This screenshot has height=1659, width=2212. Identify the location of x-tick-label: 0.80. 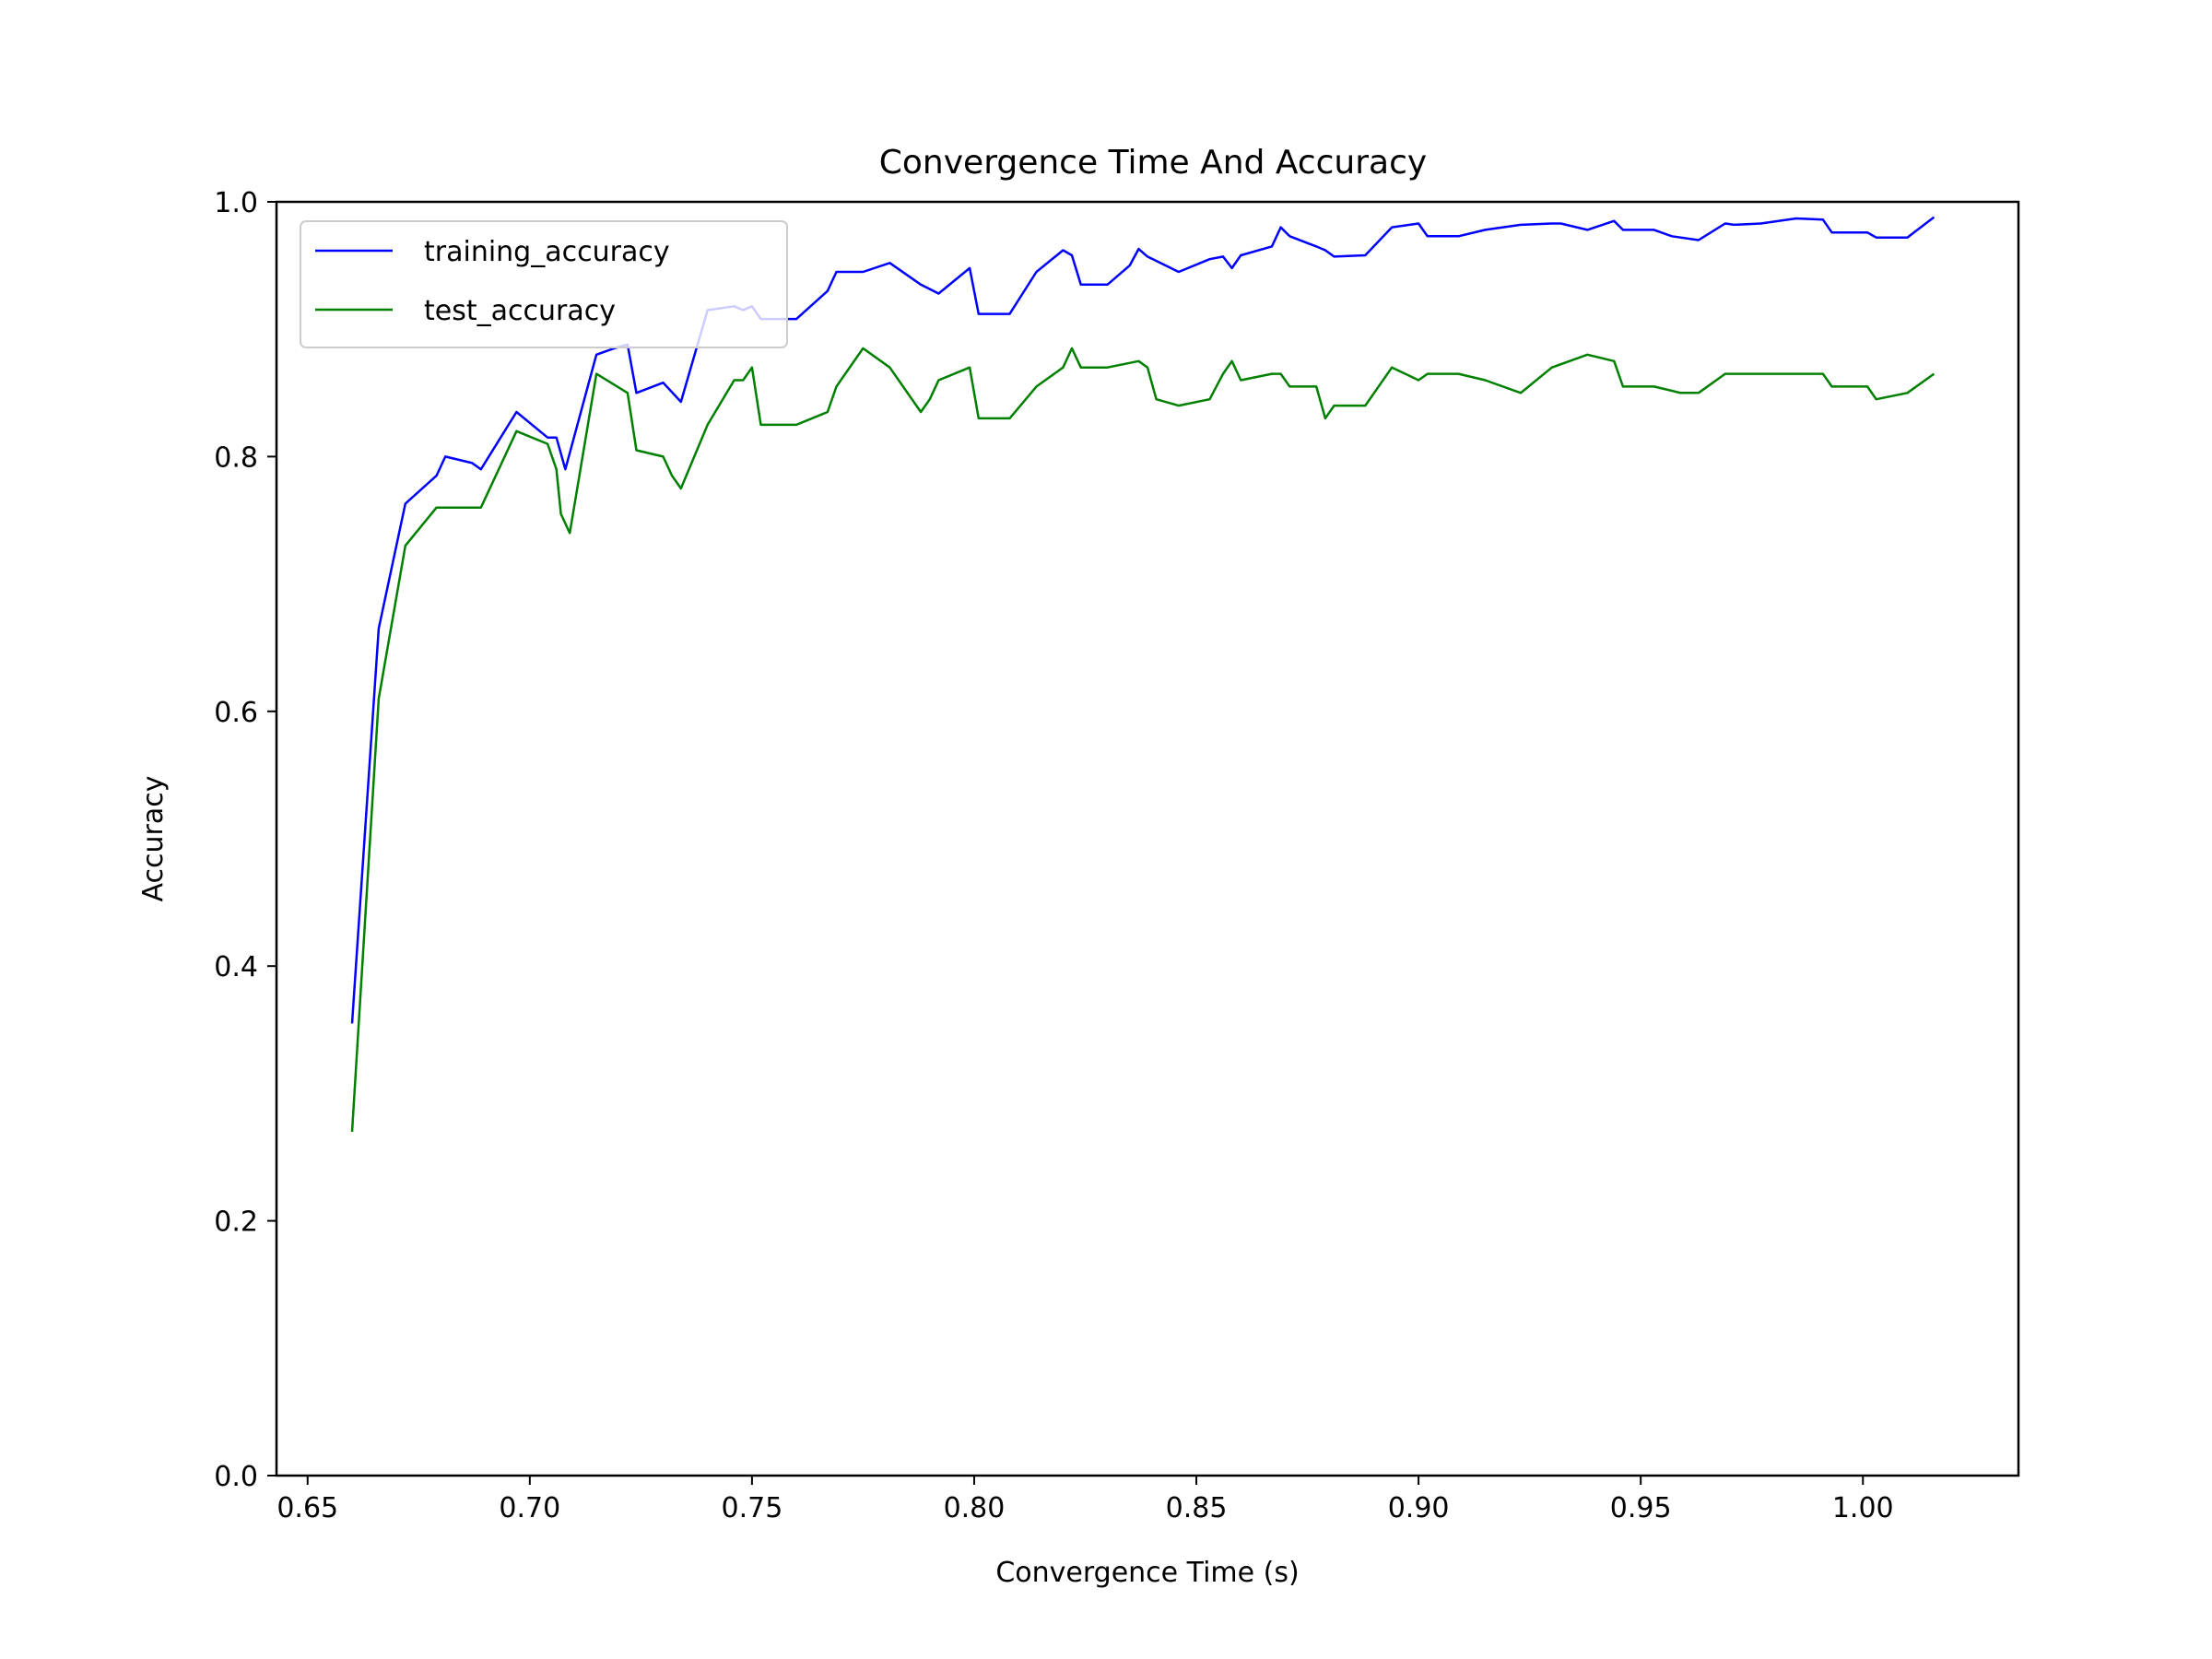
(975, 1508).